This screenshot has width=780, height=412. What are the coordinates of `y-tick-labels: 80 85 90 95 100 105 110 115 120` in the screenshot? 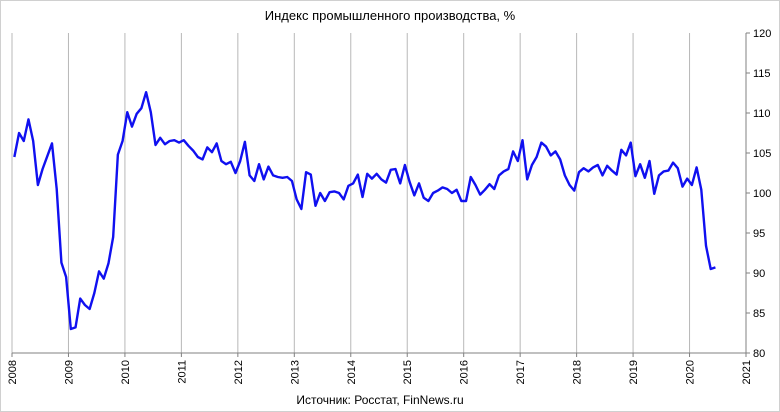 It's located at (758, 194).